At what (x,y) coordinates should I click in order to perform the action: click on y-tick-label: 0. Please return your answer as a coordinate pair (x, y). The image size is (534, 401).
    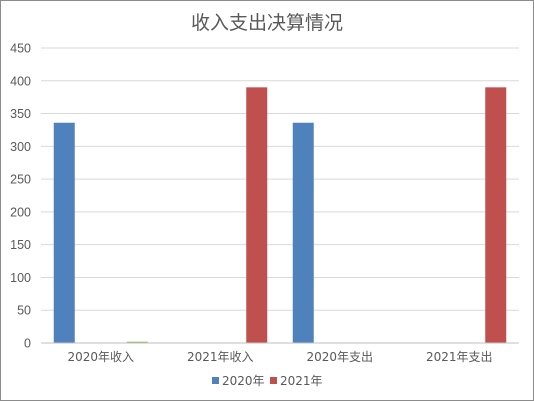
    Looking at the image, I should click on (27, 344).